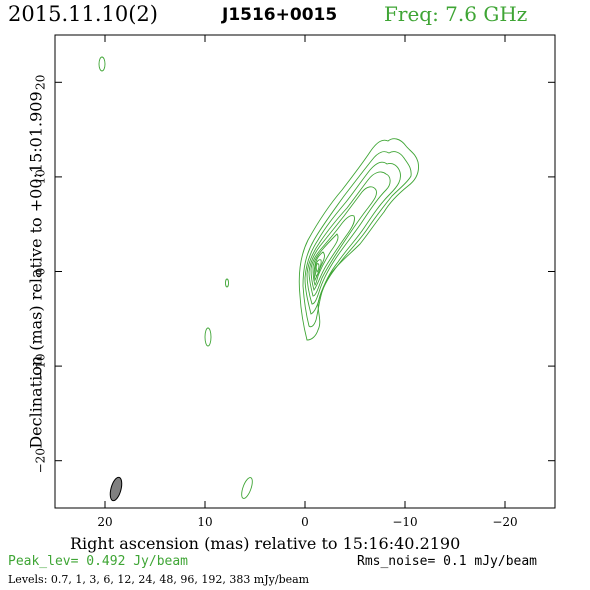 The height and width of the screenshot is (590, 590). Describe the element at coordinates (227, 283) in the screenshot. I see `contour-blob-small` at that location.